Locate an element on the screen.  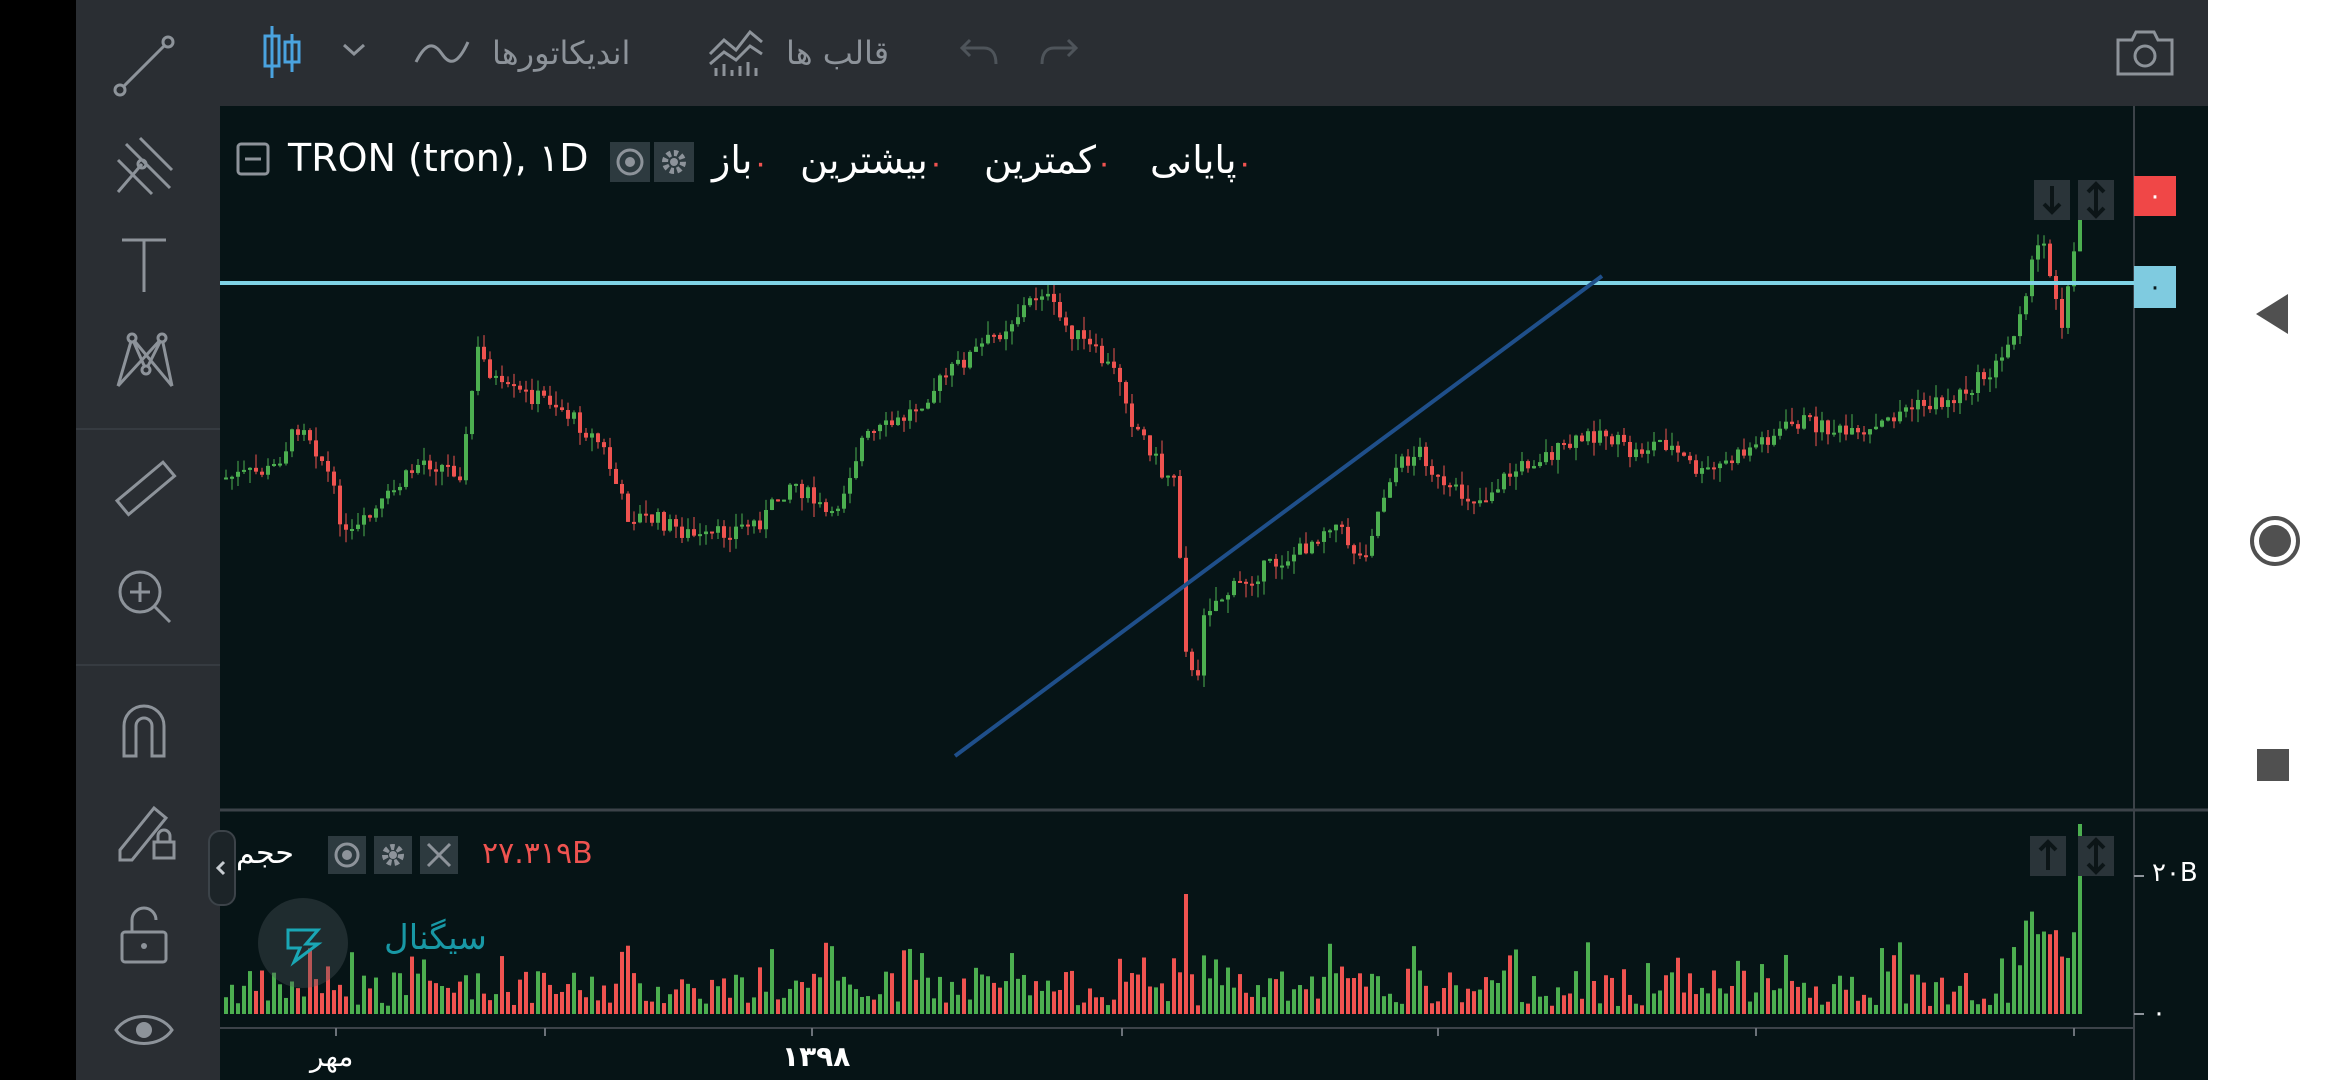
trend-line-icon is located at coordinates (144, 66).